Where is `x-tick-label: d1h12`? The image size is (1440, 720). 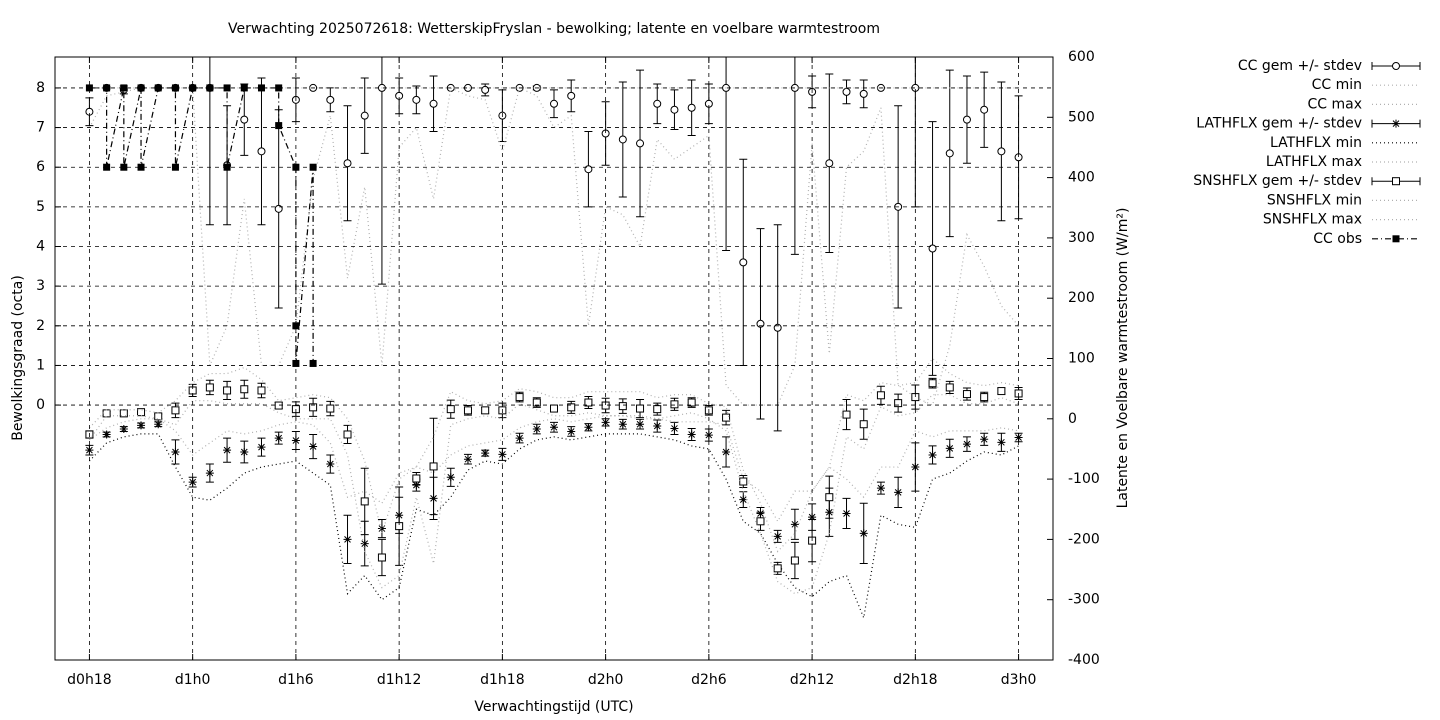
x-tick-label: d1h12 is located at coordinates (399, 680).